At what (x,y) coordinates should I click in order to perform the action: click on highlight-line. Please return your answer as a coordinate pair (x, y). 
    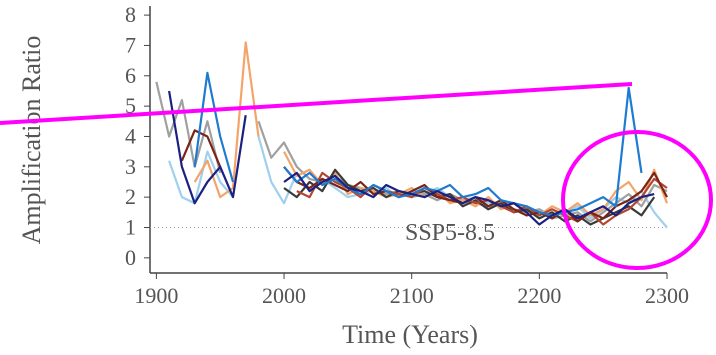
    Looking at the image, I should click on (316, 103).